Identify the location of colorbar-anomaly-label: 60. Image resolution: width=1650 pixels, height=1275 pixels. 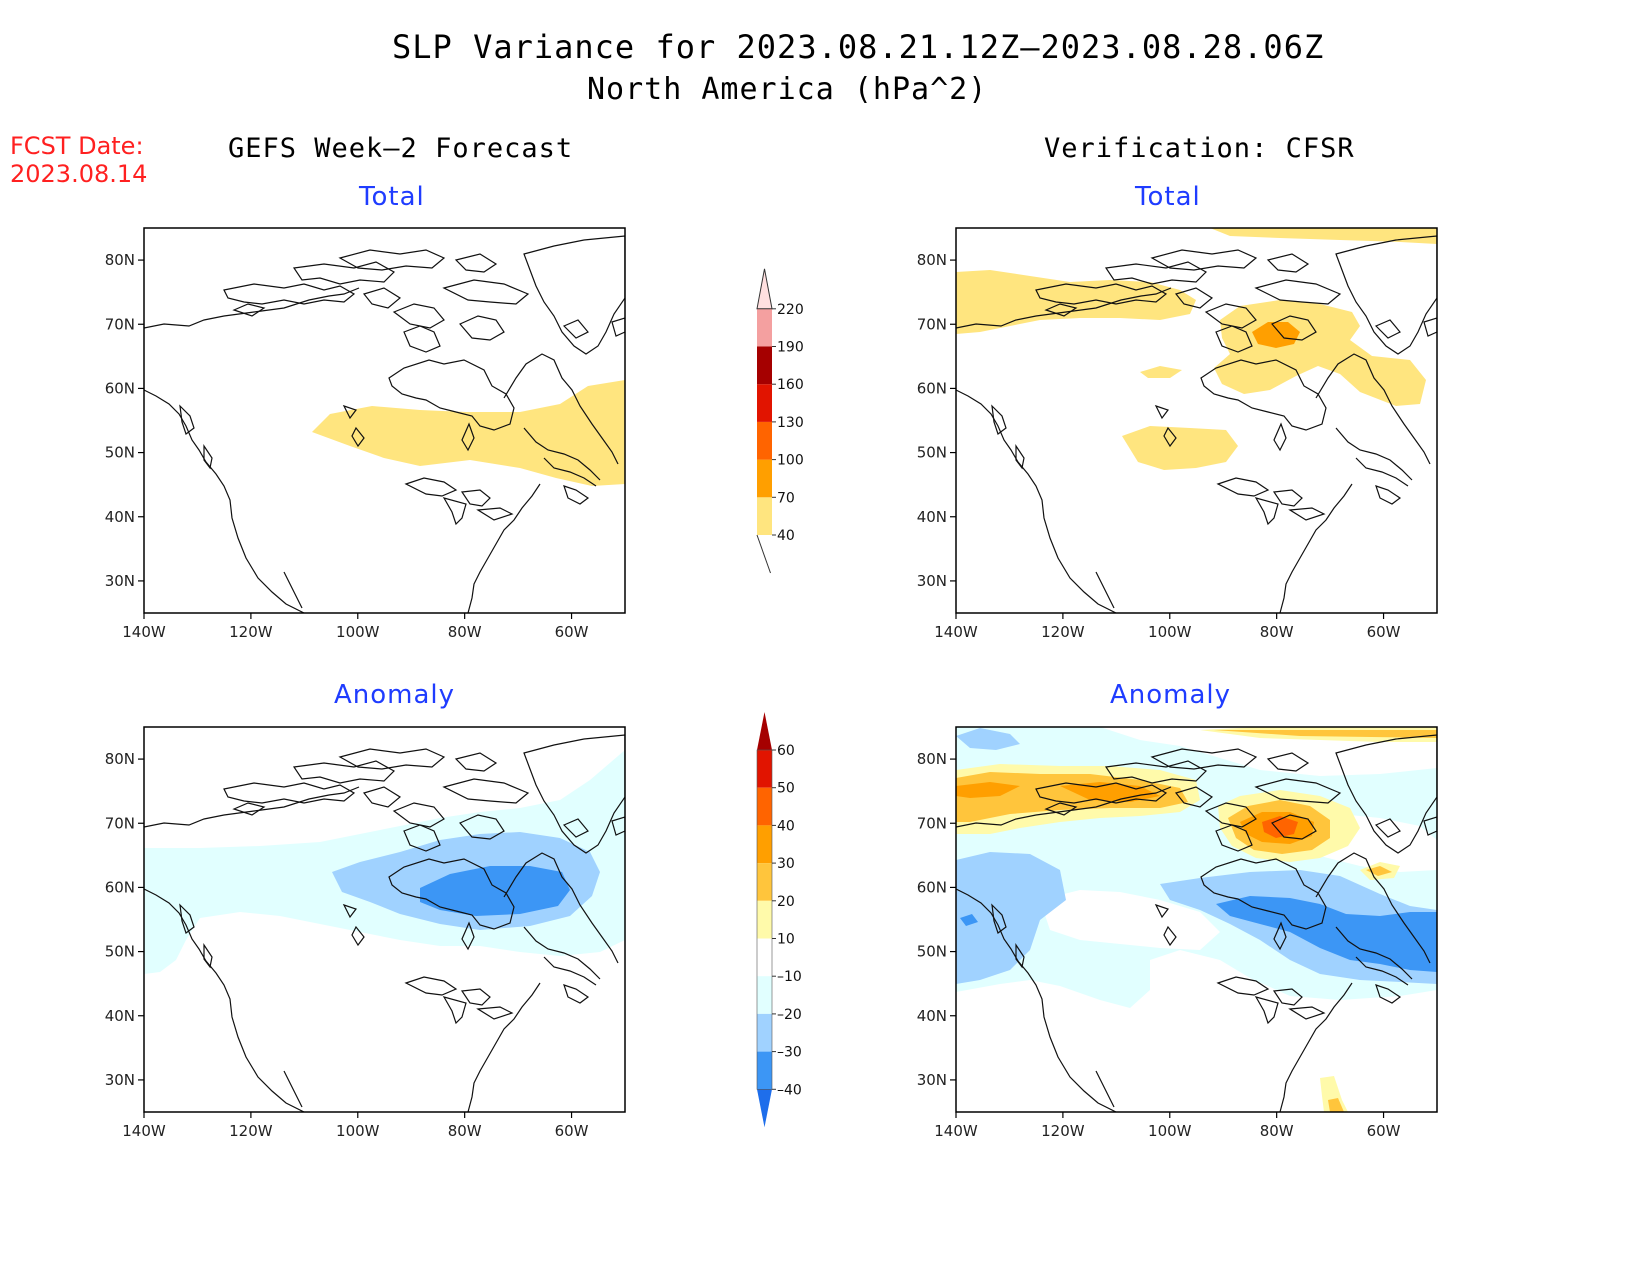
(786, 751).